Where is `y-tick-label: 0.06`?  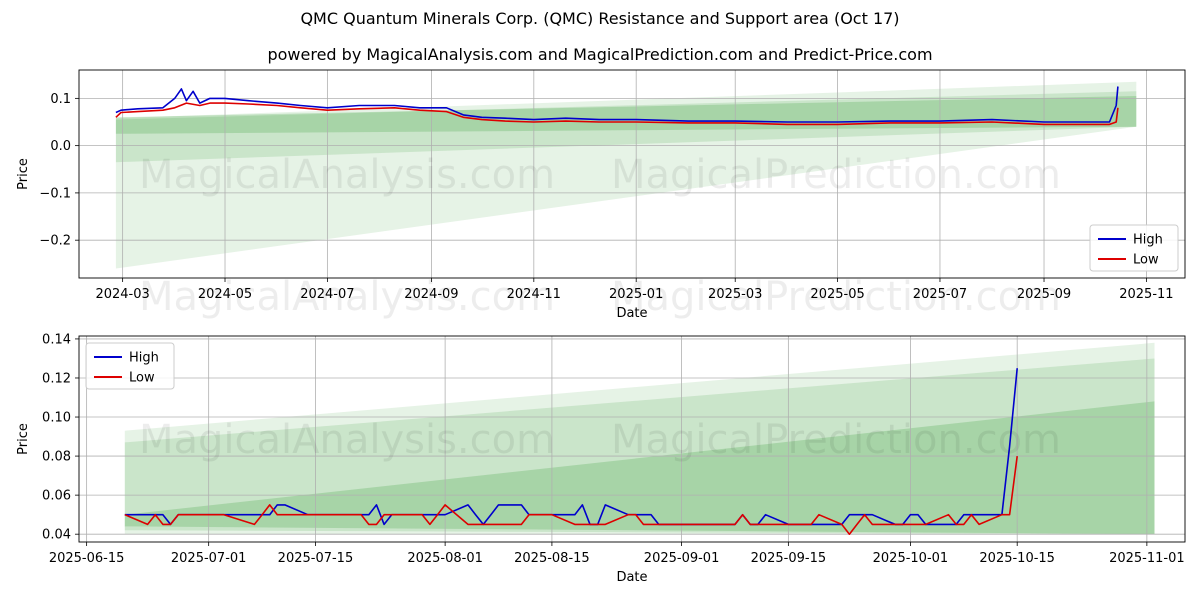
y-tick-label: 0.06 is located at coordinates (56, 496).